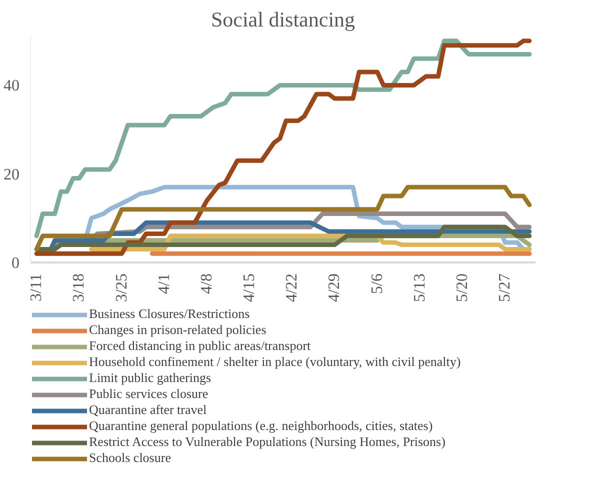 The height and width of the screenshot is (483, 589). I want to click on legend-label: Quarantine general populations (e.g. neighborhoods, cities, states), so click(261, 426).